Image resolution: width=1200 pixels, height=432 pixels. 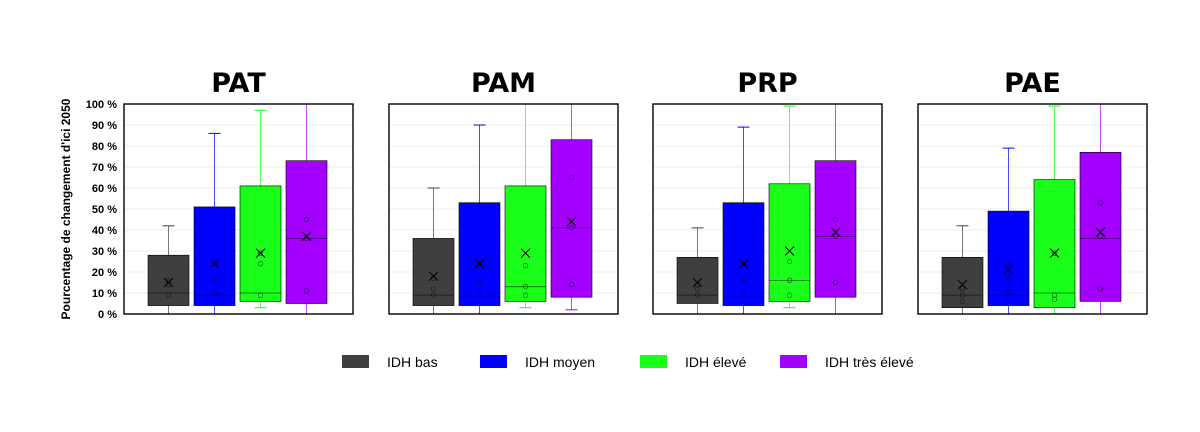 I want to click on y-tick-label: 40 %, so click(x=104, y=231).